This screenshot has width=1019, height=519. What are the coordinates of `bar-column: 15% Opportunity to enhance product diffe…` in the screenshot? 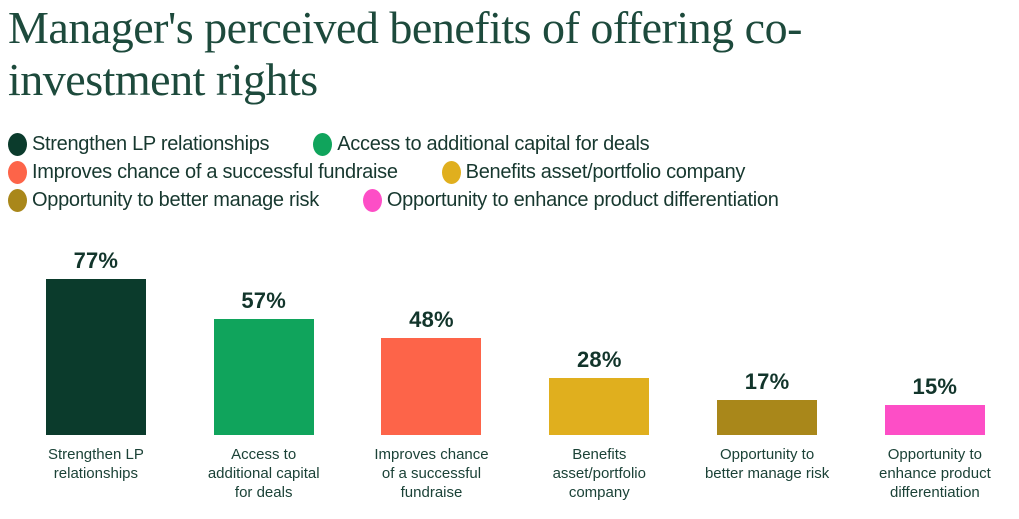 It's located at (935, 368).